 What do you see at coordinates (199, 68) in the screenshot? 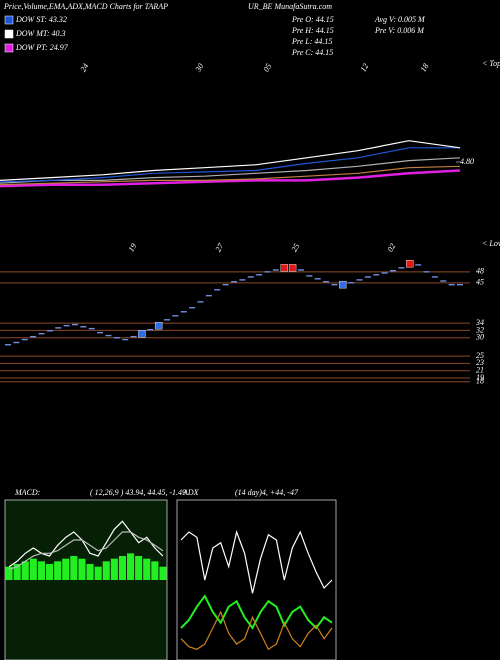
I see `x-tick-label: 30` at bounding box center [199, 68].